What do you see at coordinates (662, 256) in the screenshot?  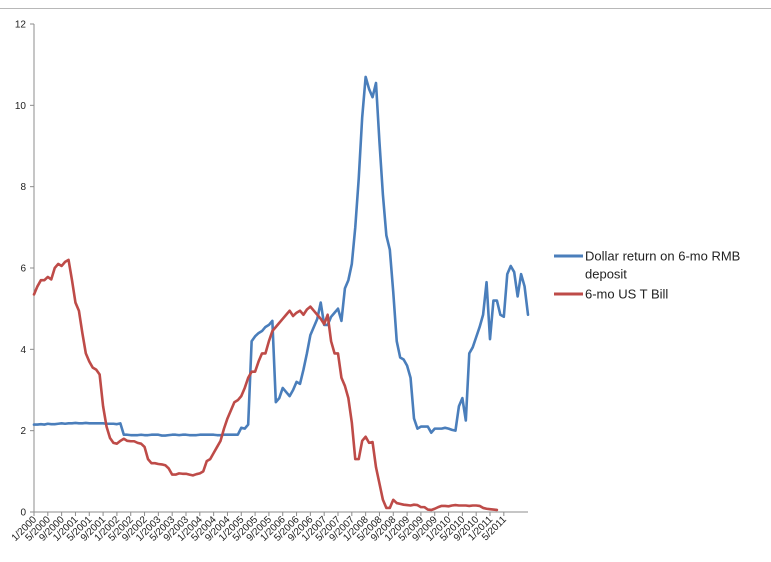 I see `legend-label-1-line-1: Dollar return on 6-mo RMB` at bounding box center [662, 256].